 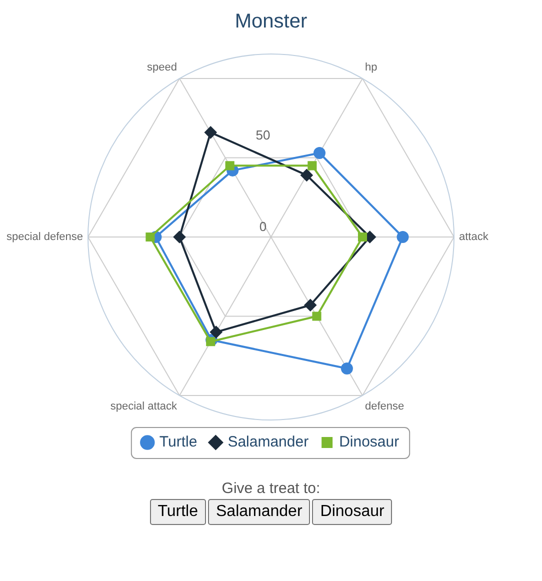 What do you see at coordinates (369, 442) in the screenshot?
I see `legend-label: Dinosaur` at bounding box center [369, 442].